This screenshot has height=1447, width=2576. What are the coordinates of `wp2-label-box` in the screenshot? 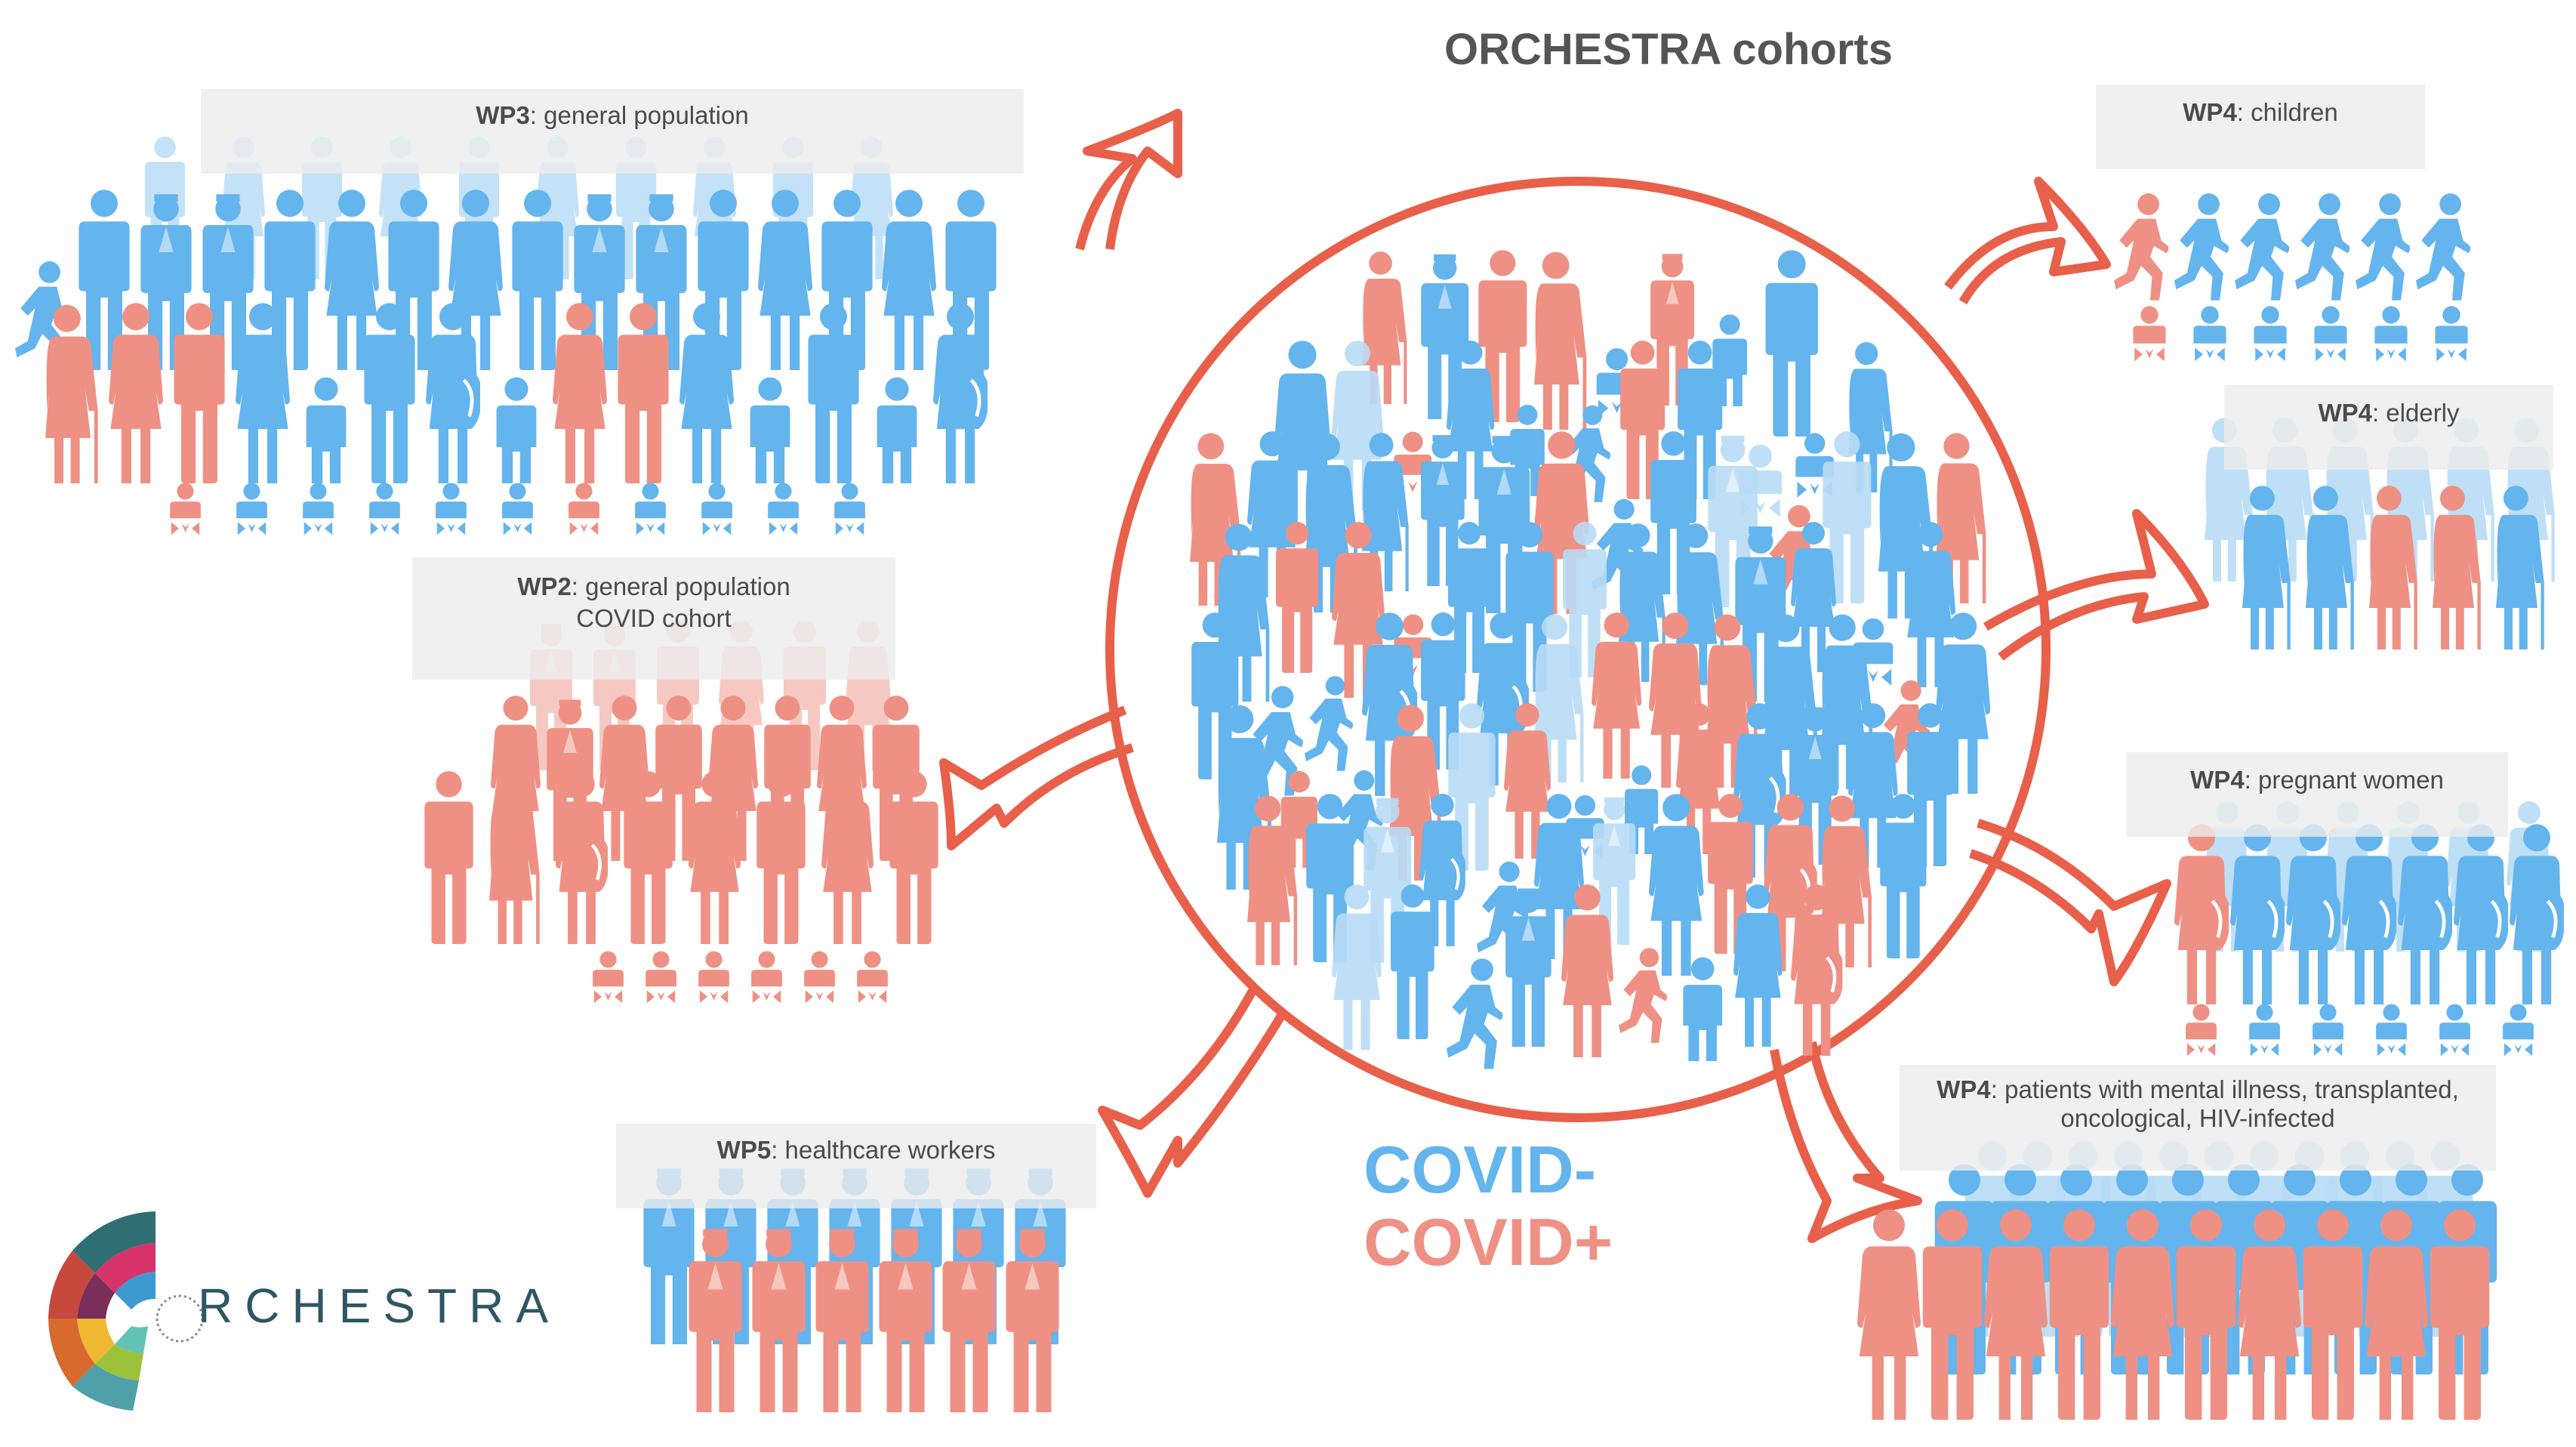 It's located at (653, 618).